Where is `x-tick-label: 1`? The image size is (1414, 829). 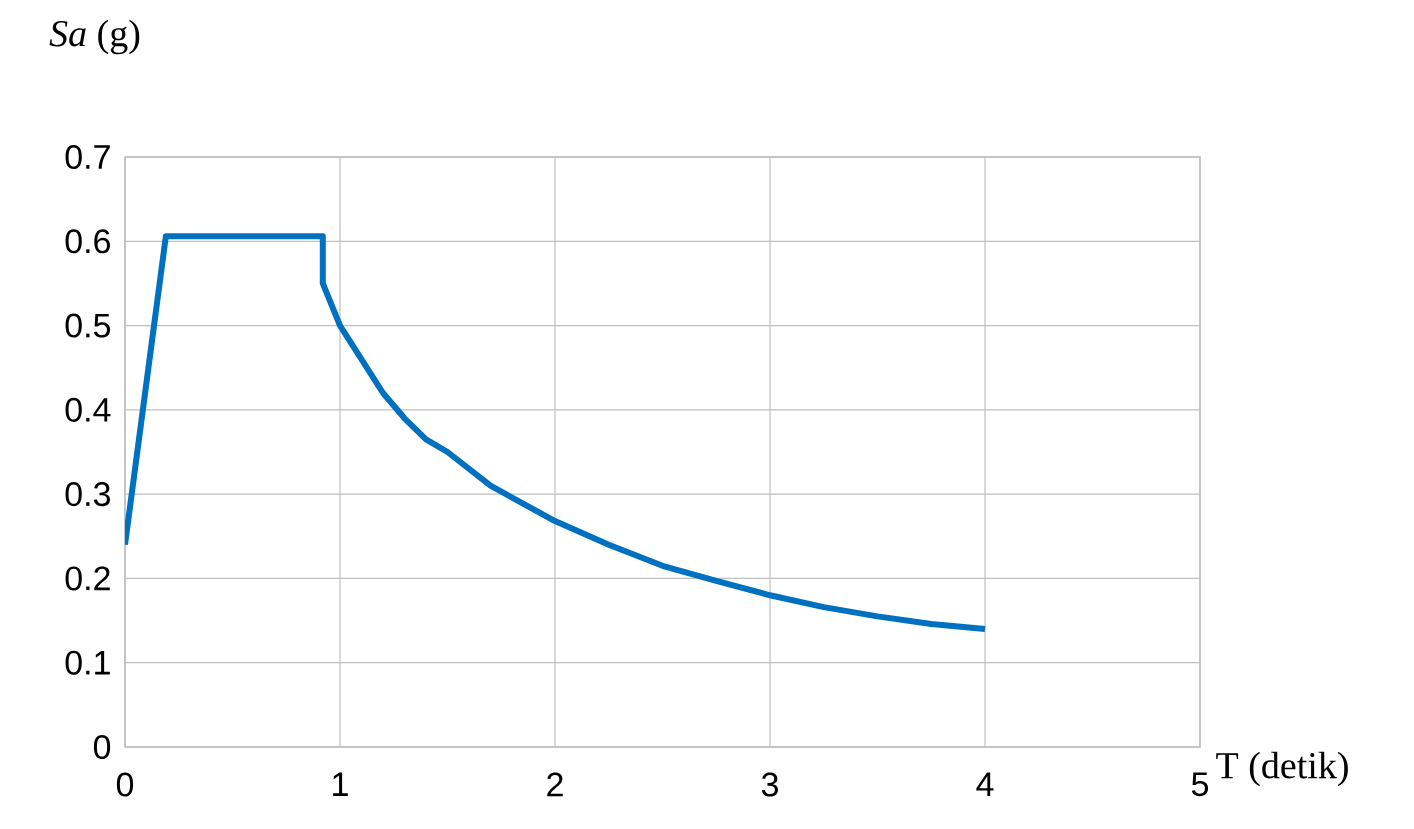 x-tick-label: 1 is located at coordinates (340, 784).